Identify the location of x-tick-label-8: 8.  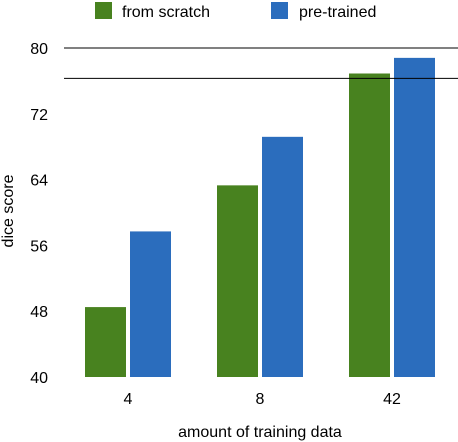
(260, 399).